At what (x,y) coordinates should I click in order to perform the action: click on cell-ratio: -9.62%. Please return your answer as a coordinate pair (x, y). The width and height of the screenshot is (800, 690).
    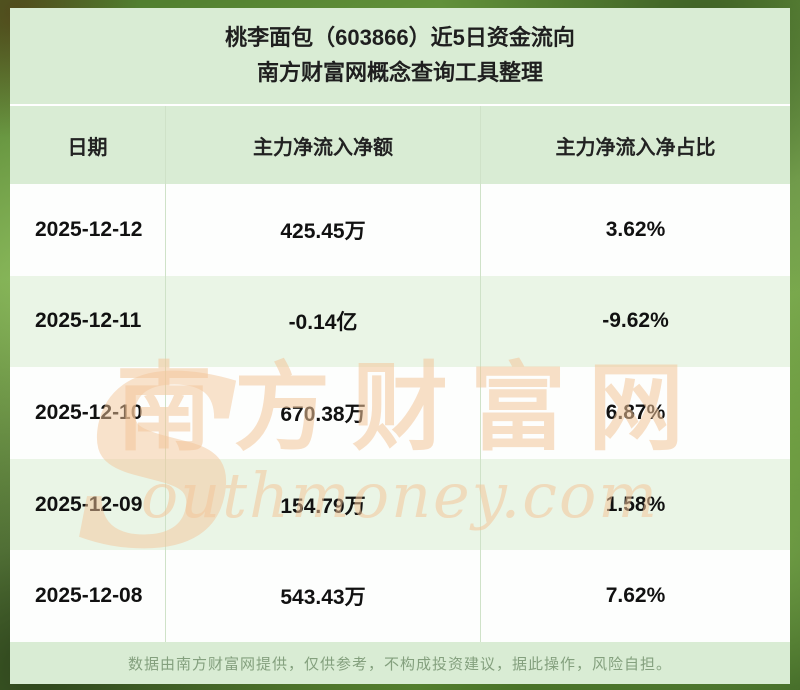
    Looking at the image, I should click on (635, 321).